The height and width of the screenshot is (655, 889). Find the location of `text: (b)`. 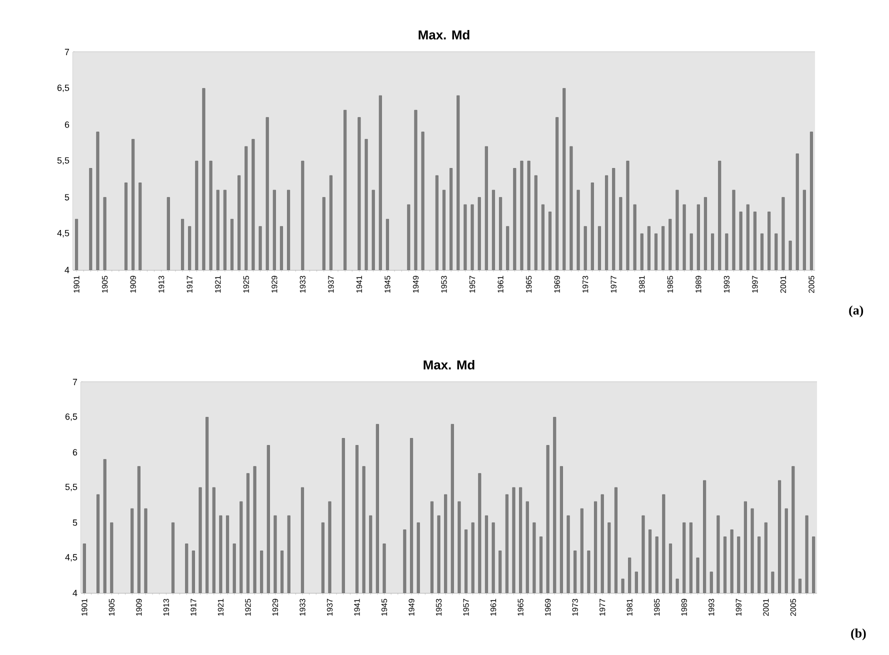

text: (b) is located at coordinates (858, 634).